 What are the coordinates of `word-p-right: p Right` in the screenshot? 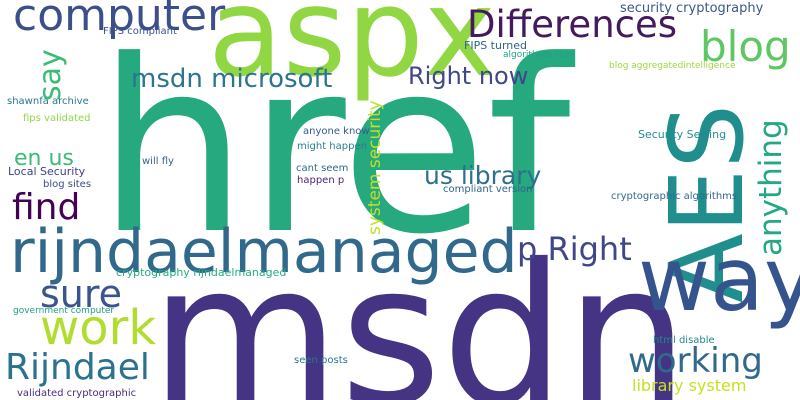 It's located at (574, 249).